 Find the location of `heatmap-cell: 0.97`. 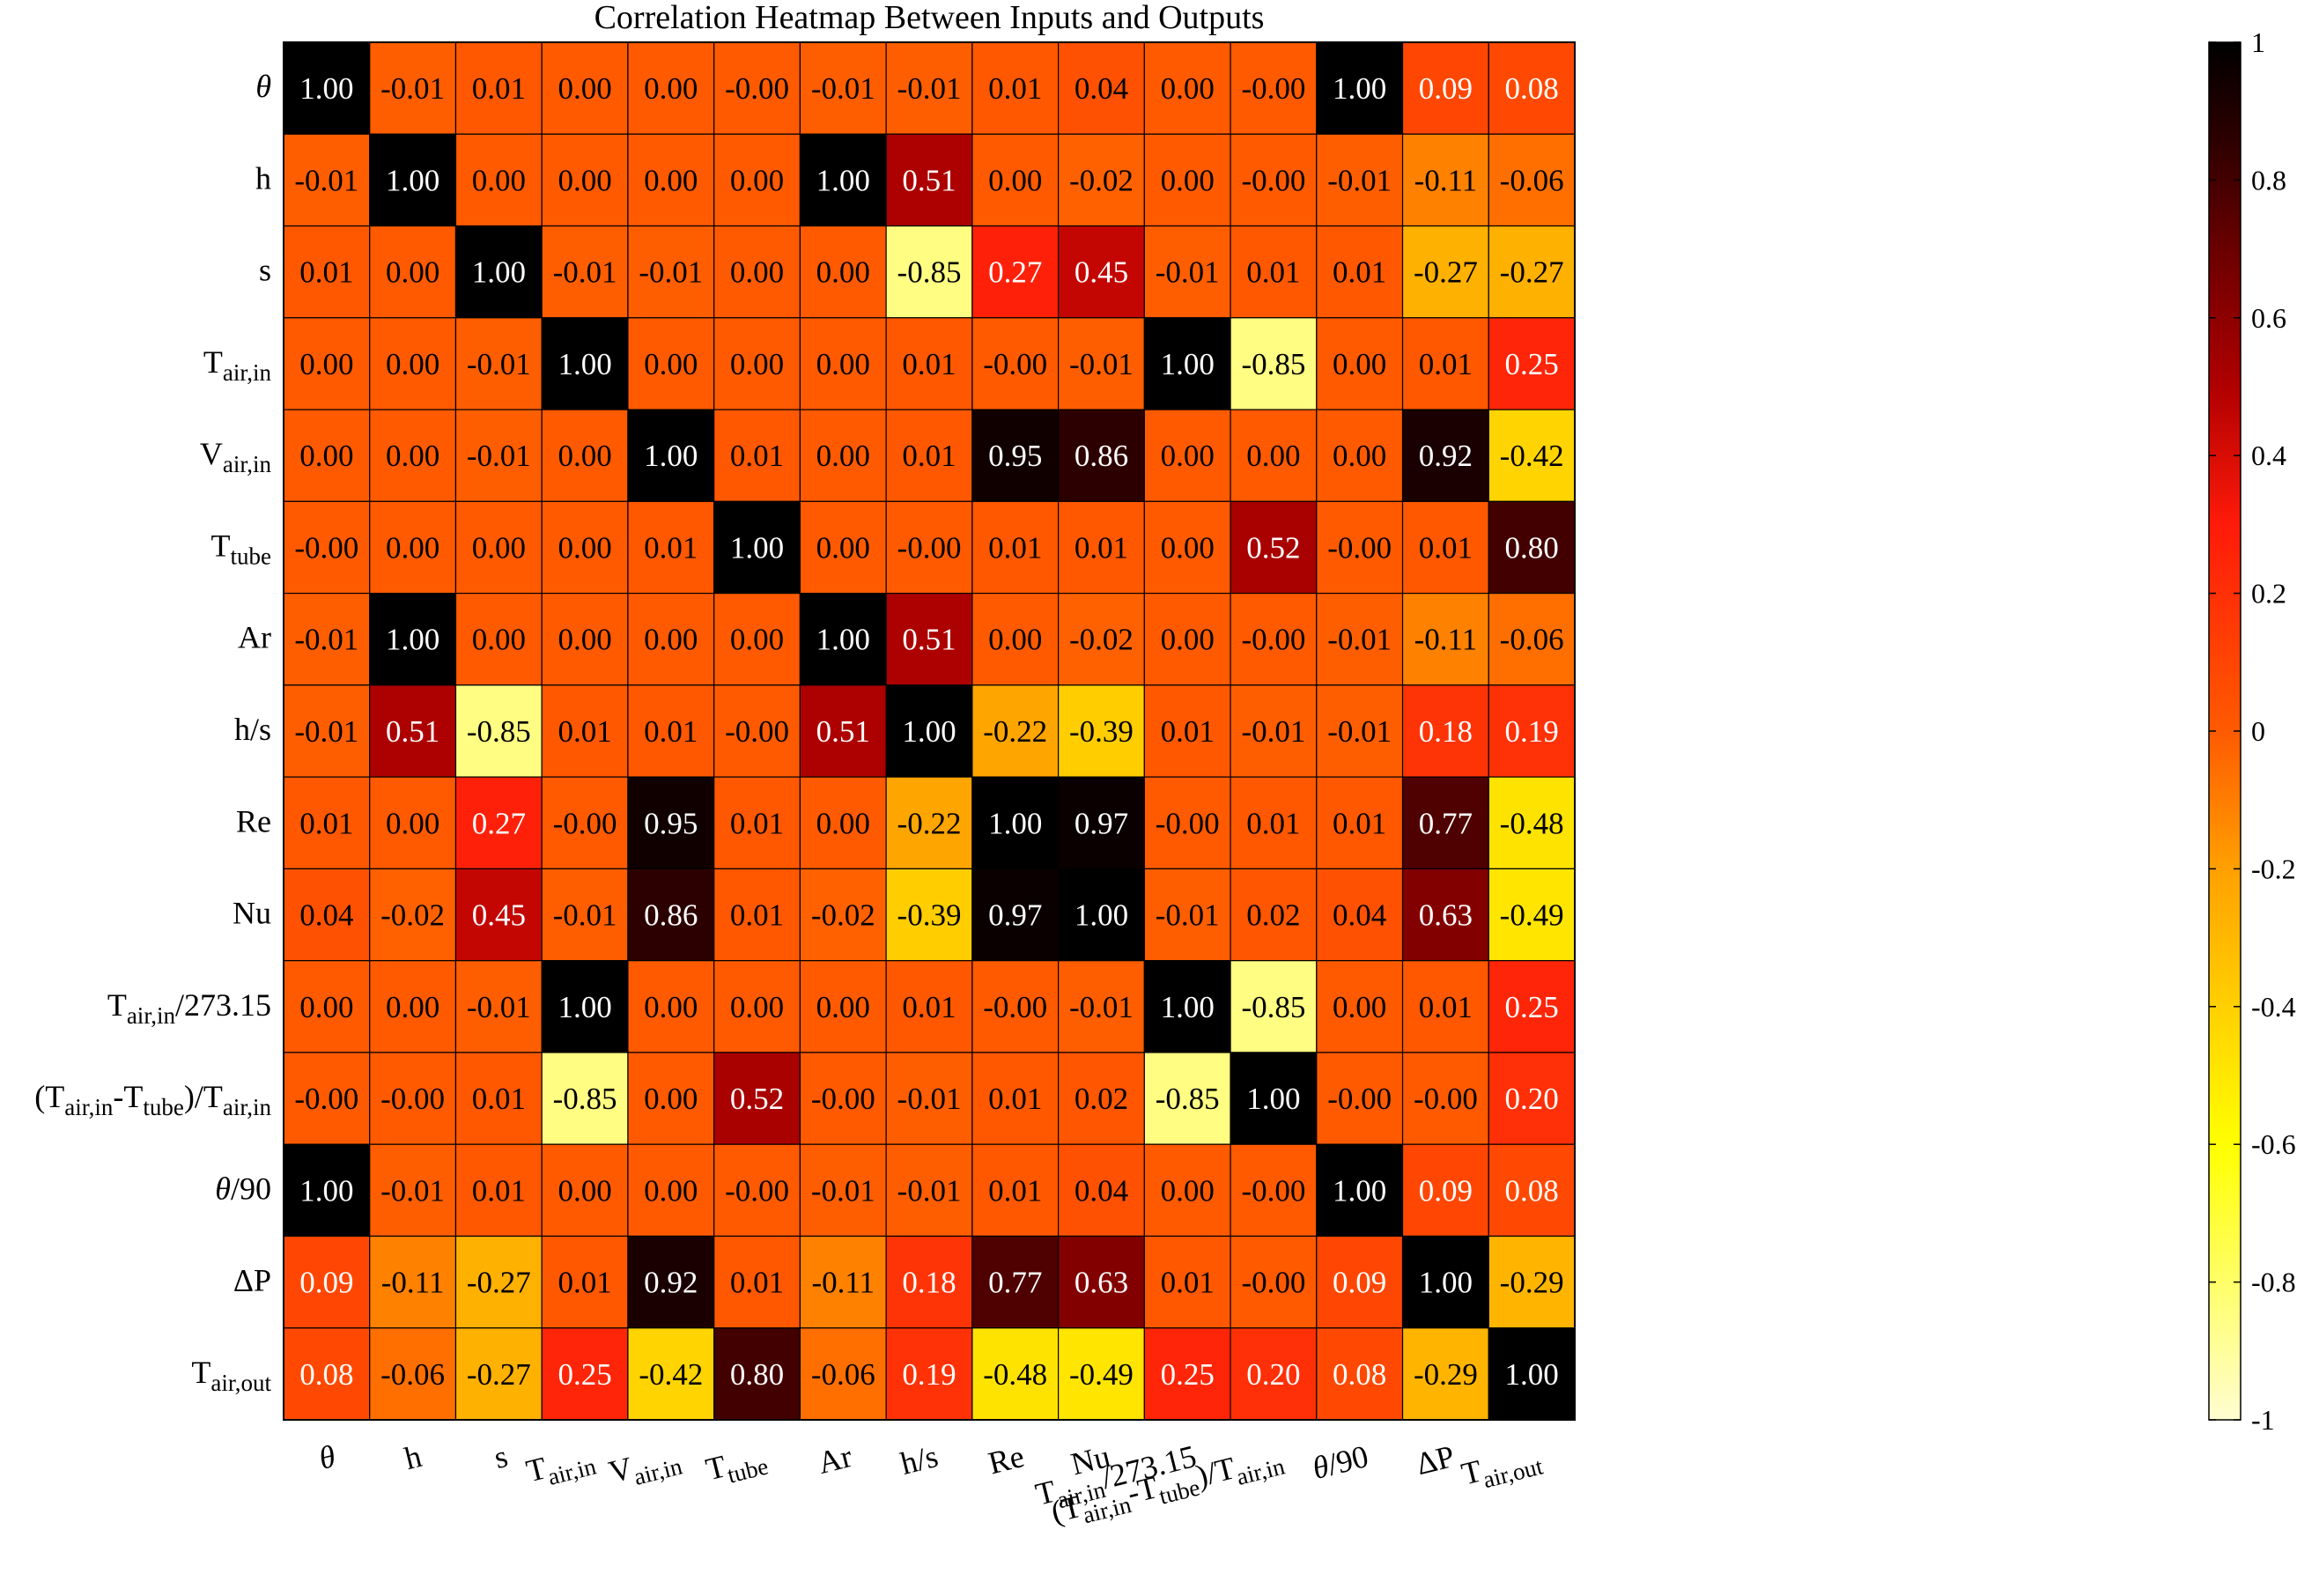

heatmap-cell: 0.97 is located at coordinates (1101, 823).